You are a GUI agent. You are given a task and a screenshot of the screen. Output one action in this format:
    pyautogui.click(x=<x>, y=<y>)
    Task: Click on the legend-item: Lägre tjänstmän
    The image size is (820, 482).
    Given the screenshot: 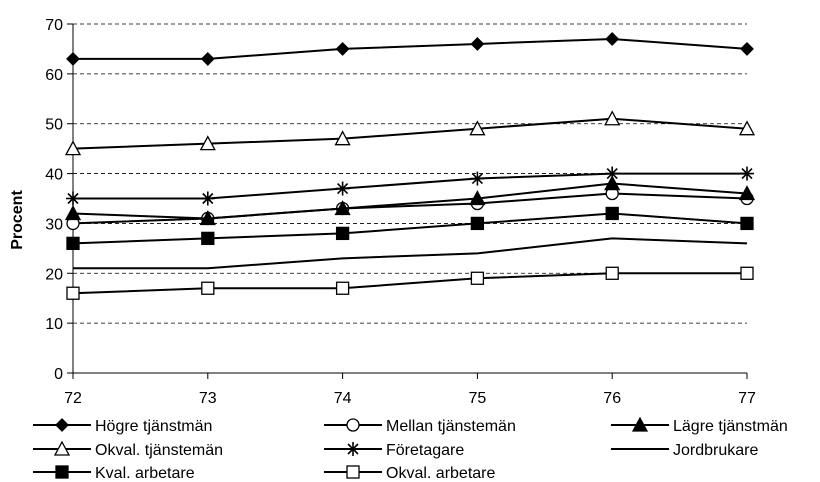 What is the action you would take?
    pyautogui.click(x=699, y=425)
    